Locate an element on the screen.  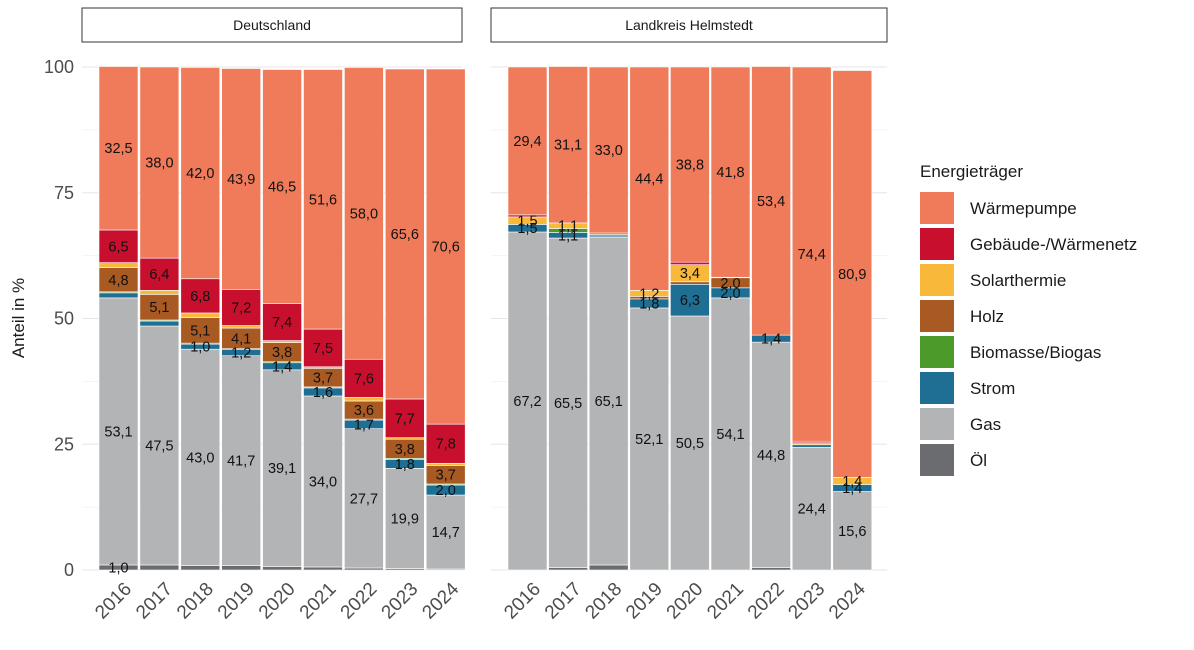
data-label-solarthermie: 1,5 is located at coordinates (527, 222).